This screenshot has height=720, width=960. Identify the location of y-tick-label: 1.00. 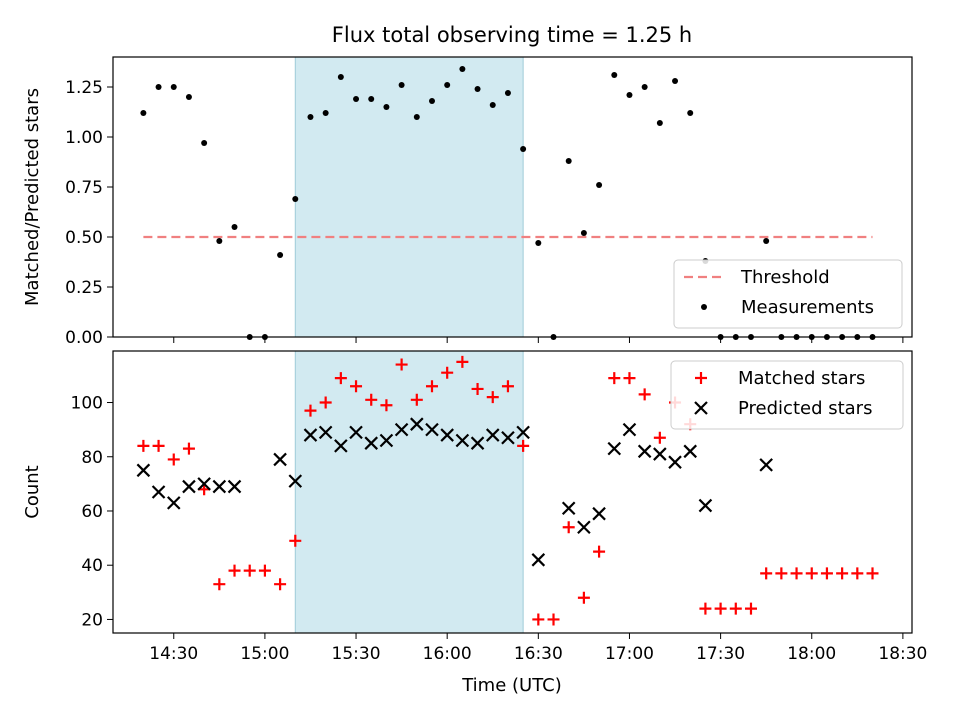
(84, 138).